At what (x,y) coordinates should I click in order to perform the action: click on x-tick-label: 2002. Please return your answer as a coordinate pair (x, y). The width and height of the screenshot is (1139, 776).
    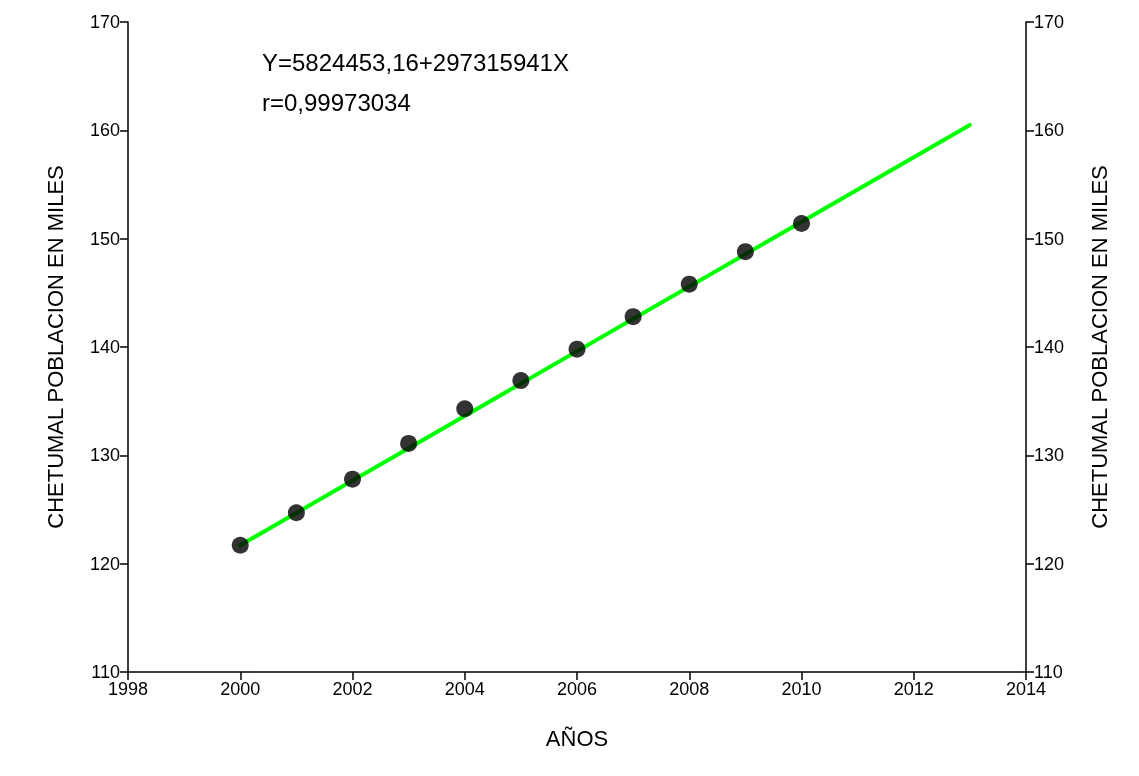
    Looking at the image, I should click on (352, 689).